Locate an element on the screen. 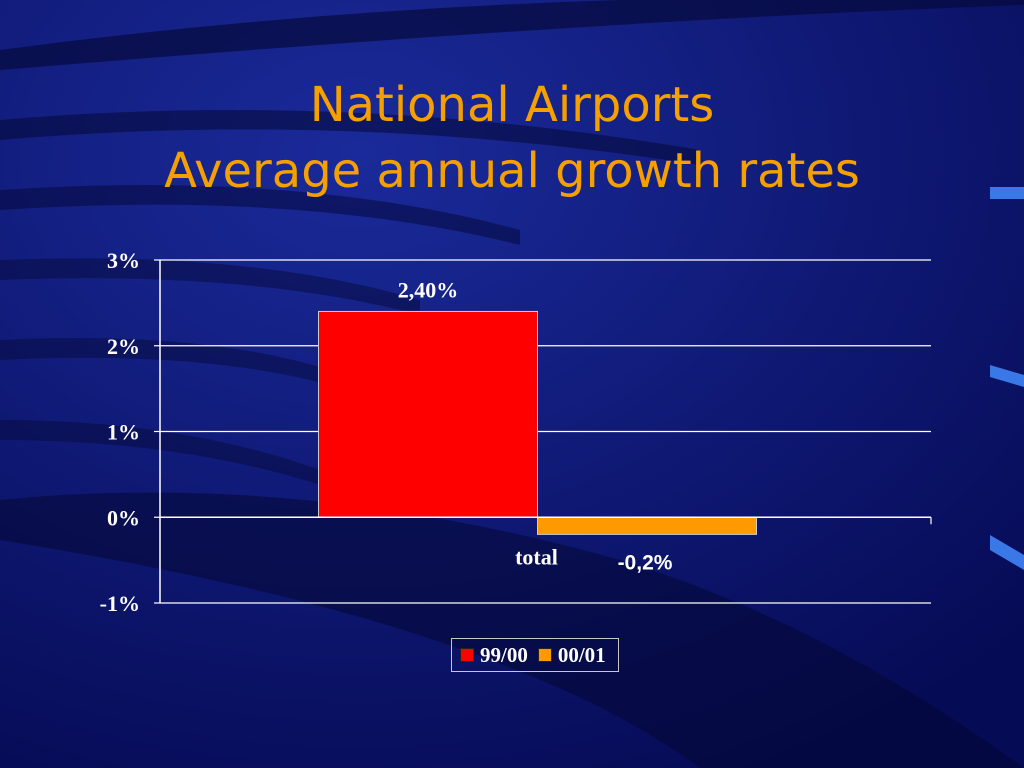  legend-label-series-2: 00/01 is located at coordinates (581, 654).